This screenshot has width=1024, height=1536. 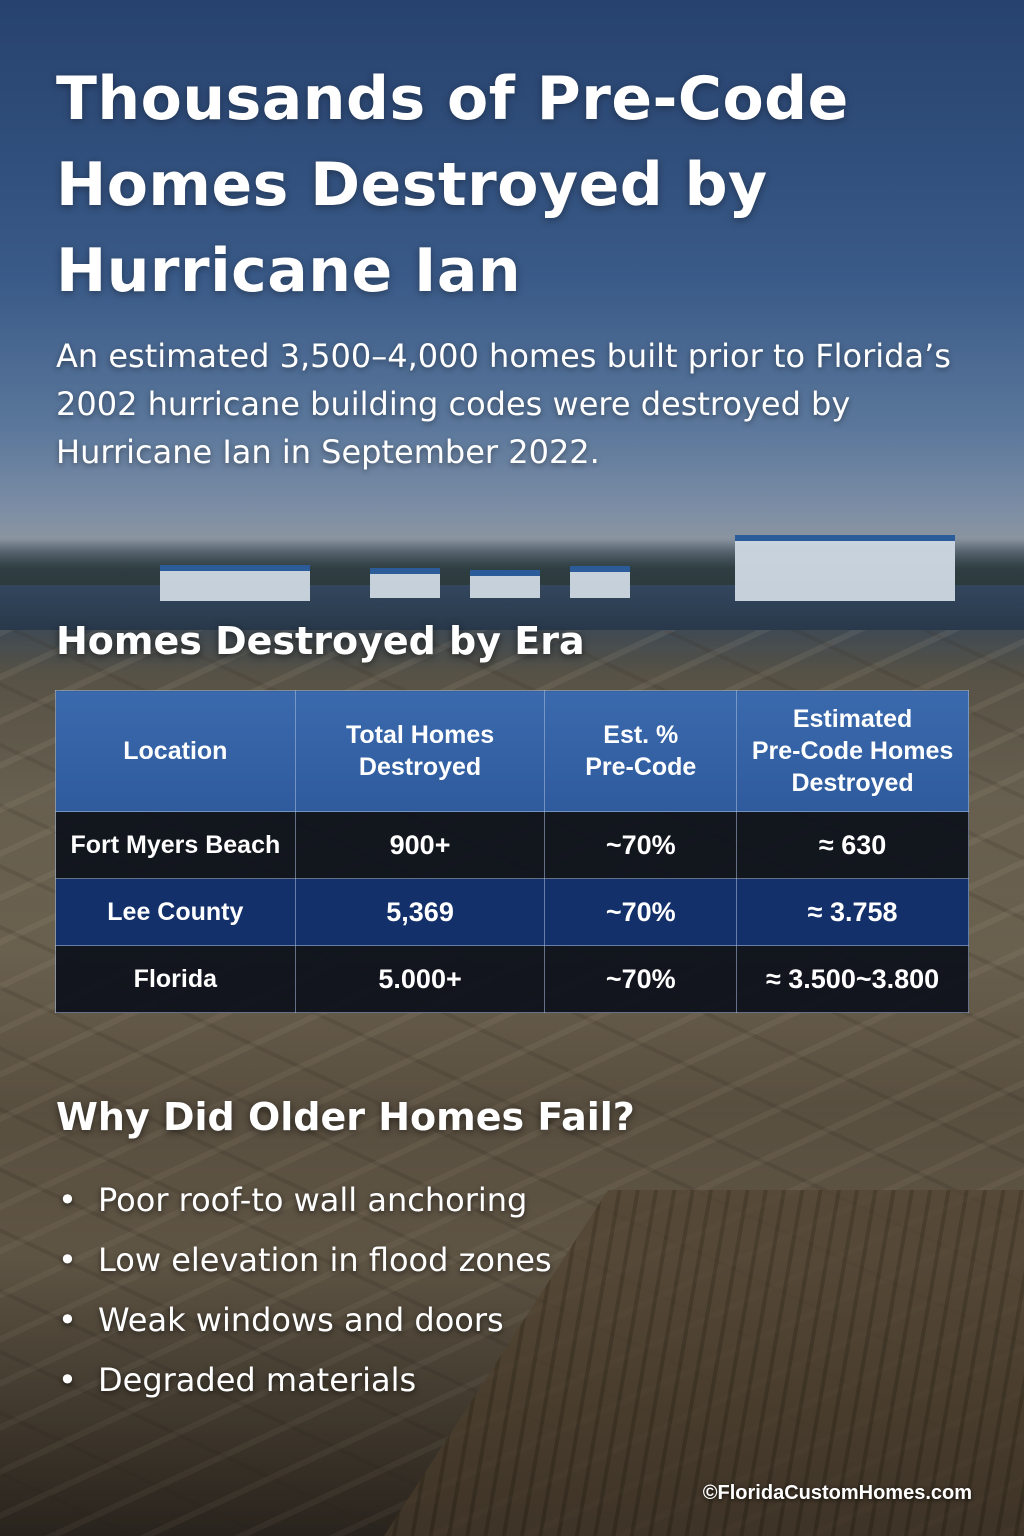 What do you see at coordinates (257, 1380) in the screenshot?
I see `list-item-text: Degraded materials` at bounding box center [257, 1380].